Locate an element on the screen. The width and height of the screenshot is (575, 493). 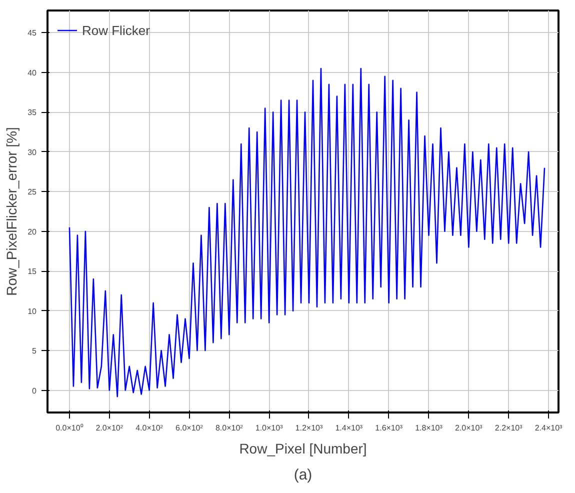
y-tick-label: 10 is located at coordinates (33, 311).